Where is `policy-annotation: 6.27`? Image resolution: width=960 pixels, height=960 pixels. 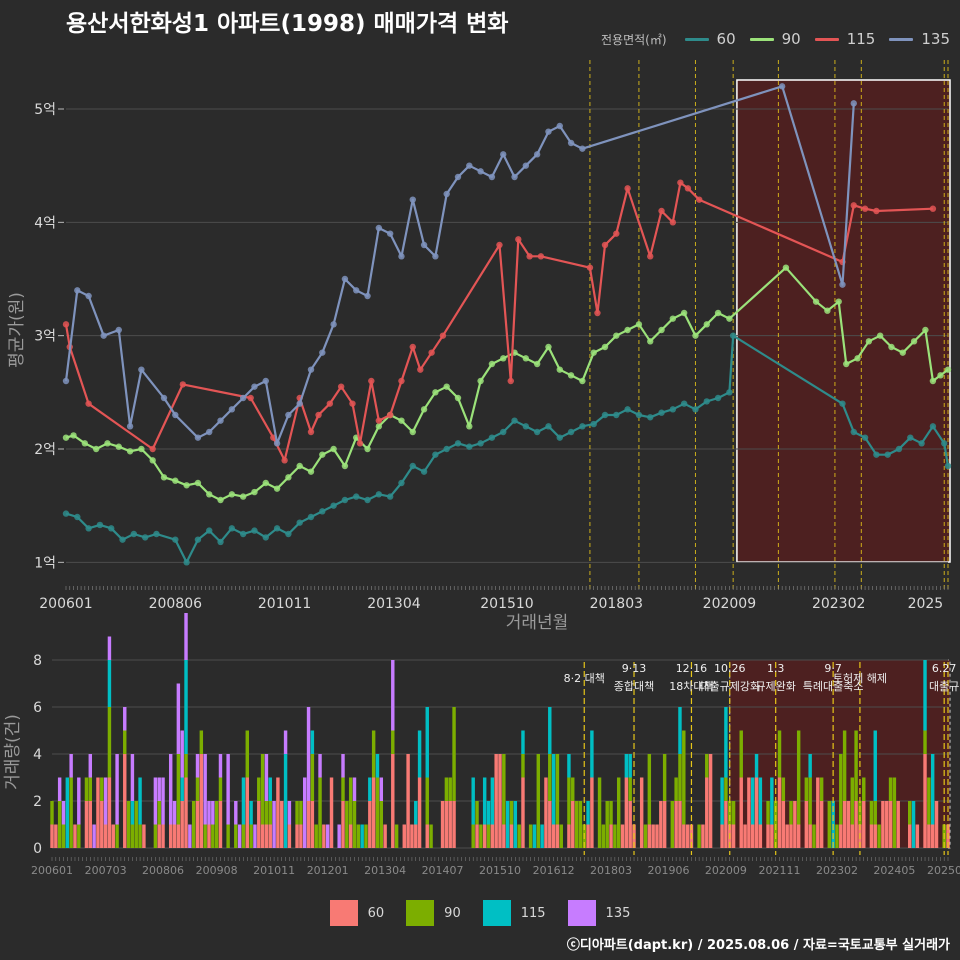
policy-annotation: 6.27 is located at coordinates (944, 668).